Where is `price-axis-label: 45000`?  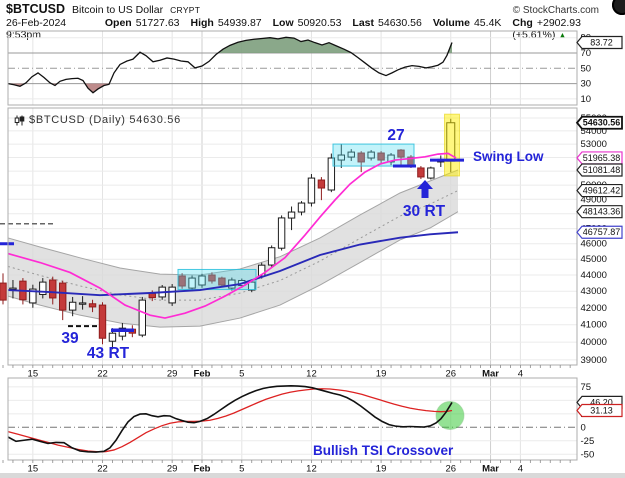 price-axis-label: 45000 is located at coordinates (594, 259).